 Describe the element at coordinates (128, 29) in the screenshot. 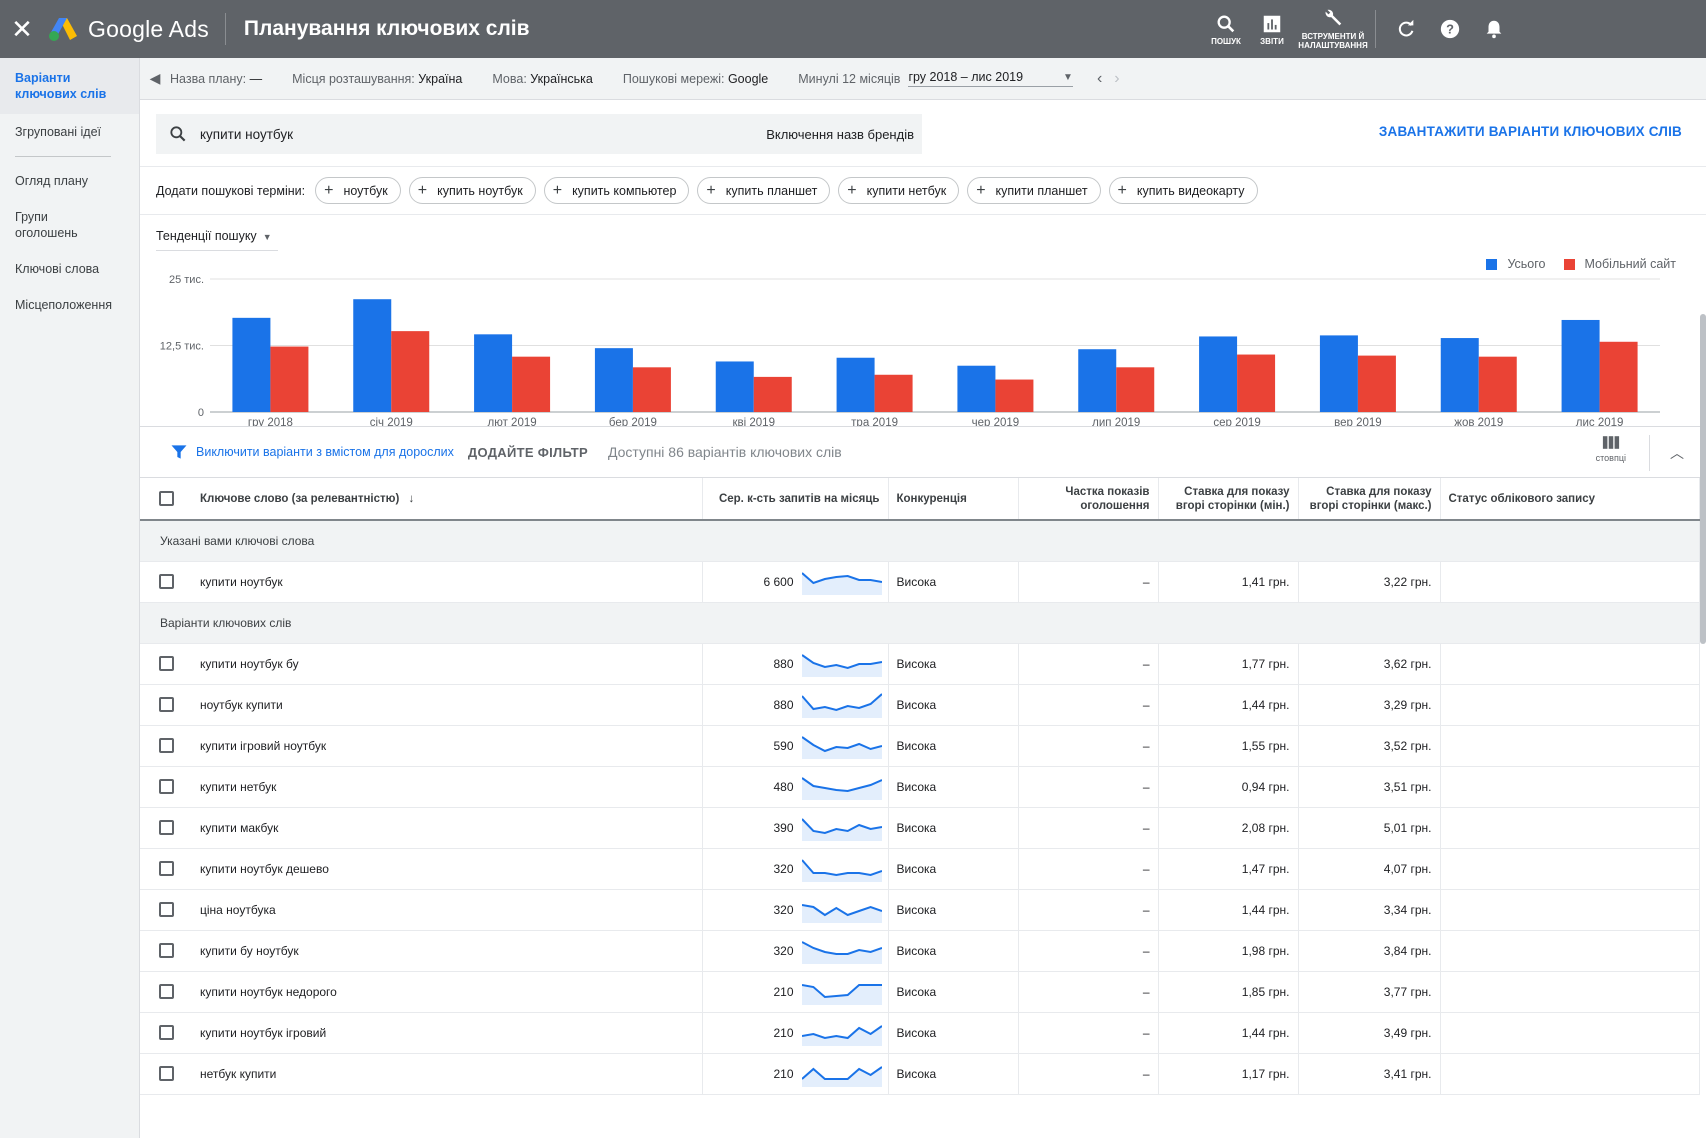

I see `google-ads-logo: Google Ads` at that location.